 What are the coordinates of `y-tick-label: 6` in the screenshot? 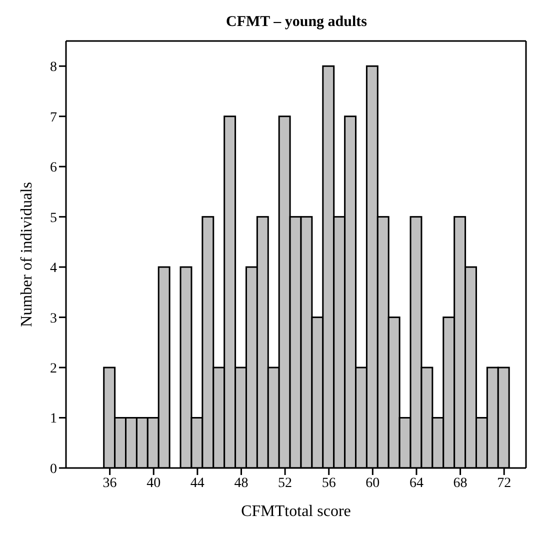 It's located at (53, 168).